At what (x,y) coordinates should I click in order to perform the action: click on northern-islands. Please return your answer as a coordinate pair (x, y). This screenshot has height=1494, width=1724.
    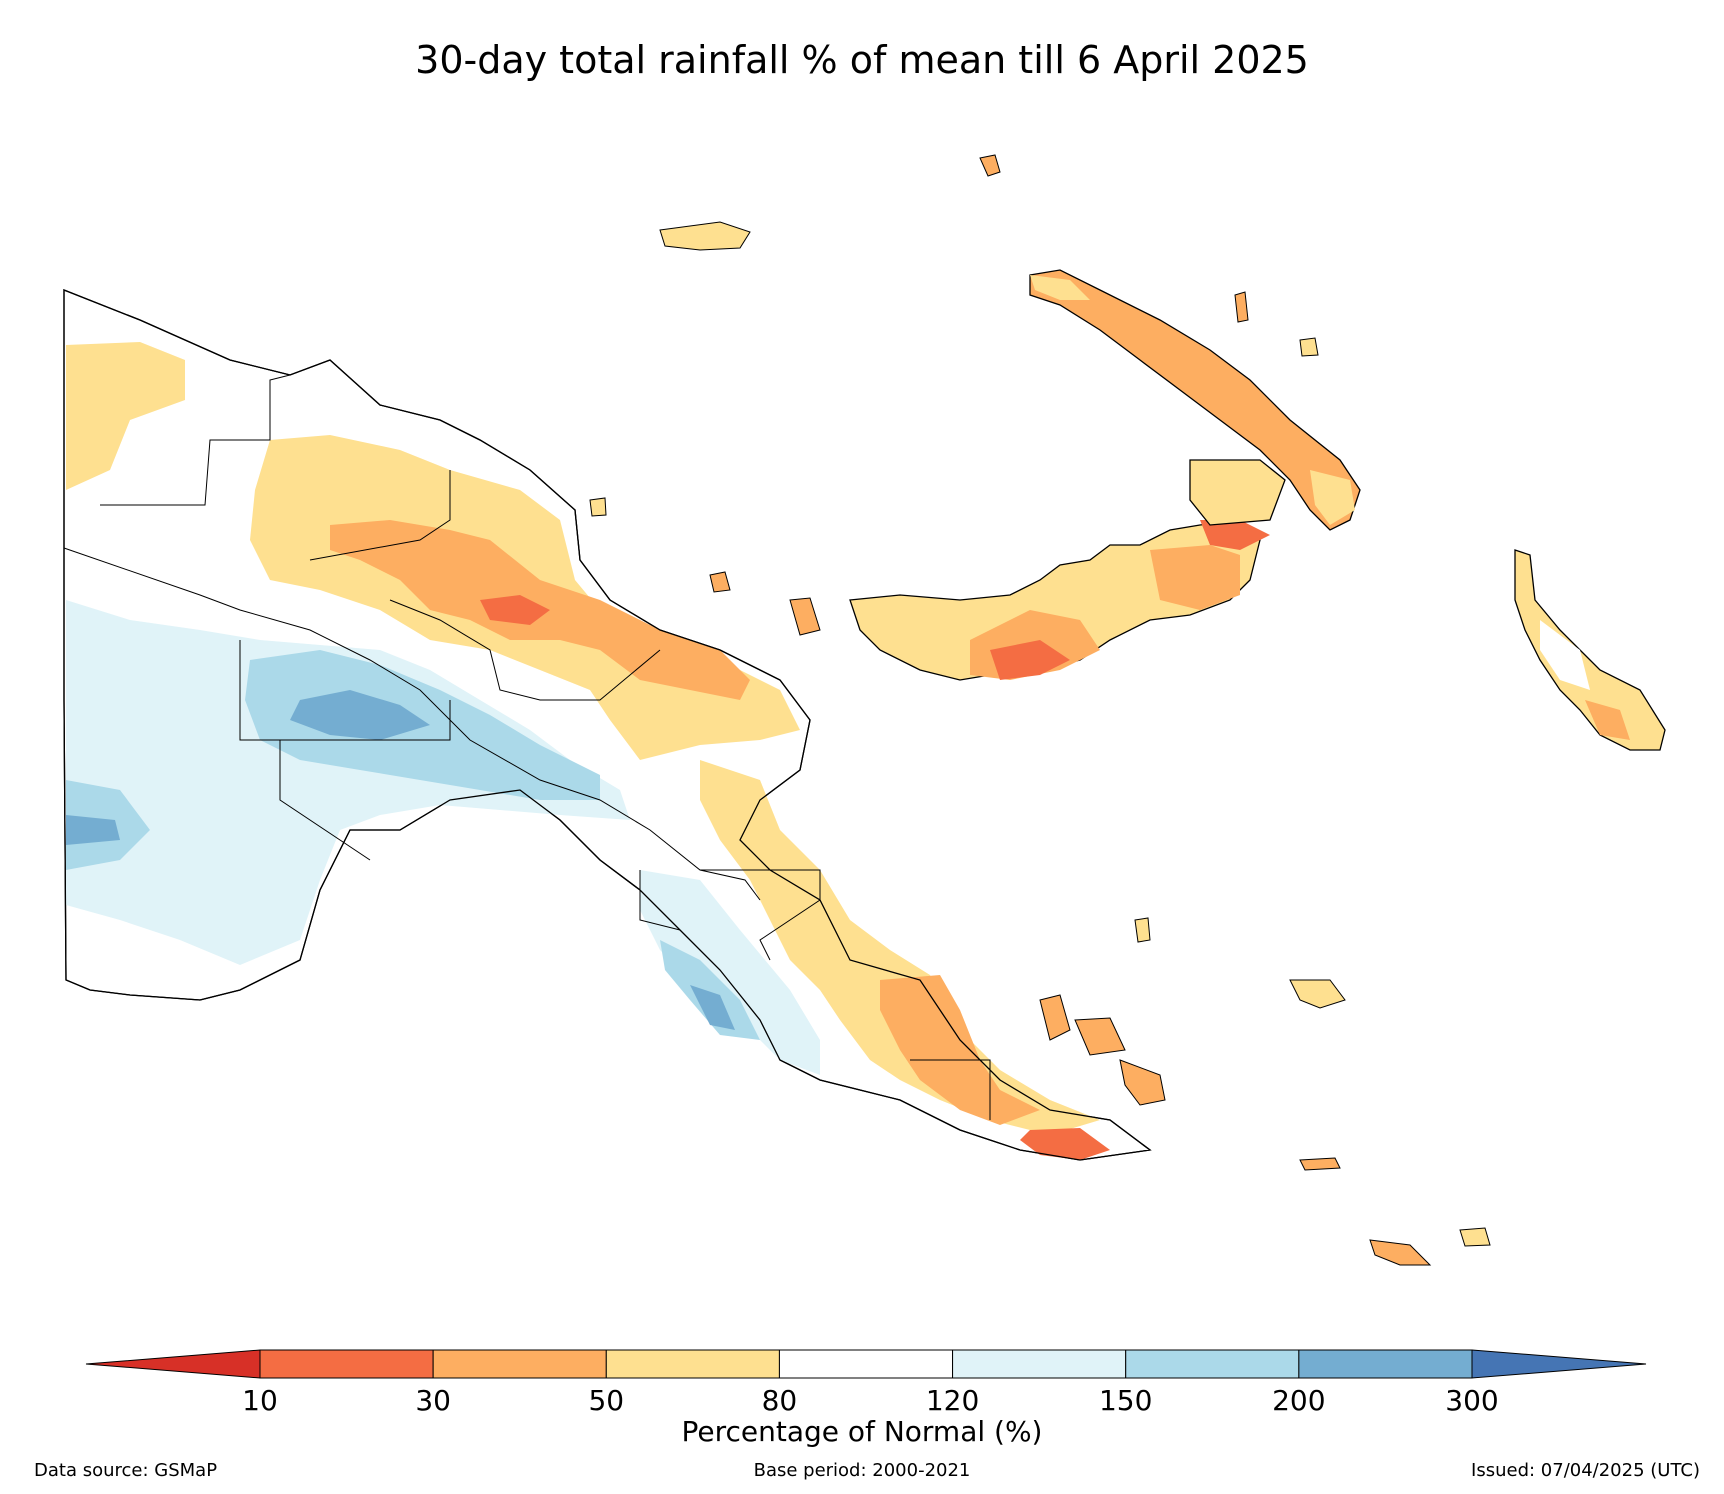
    Looking at the image, I should click on (954, 395).